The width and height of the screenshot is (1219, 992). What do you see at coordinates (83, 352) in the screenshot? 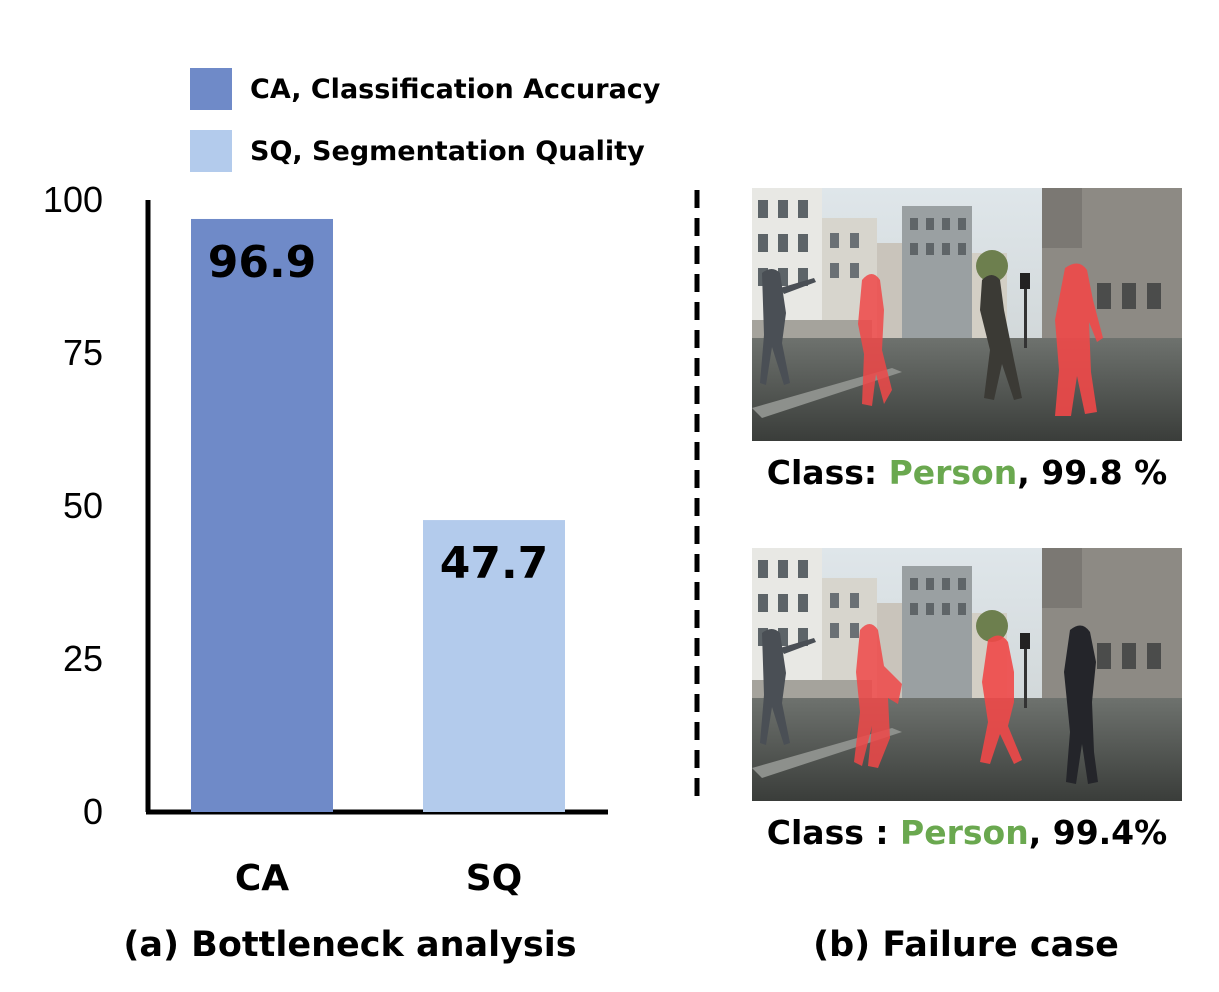
I see `y-tick-label: 75` at bounding box center [83, 352].